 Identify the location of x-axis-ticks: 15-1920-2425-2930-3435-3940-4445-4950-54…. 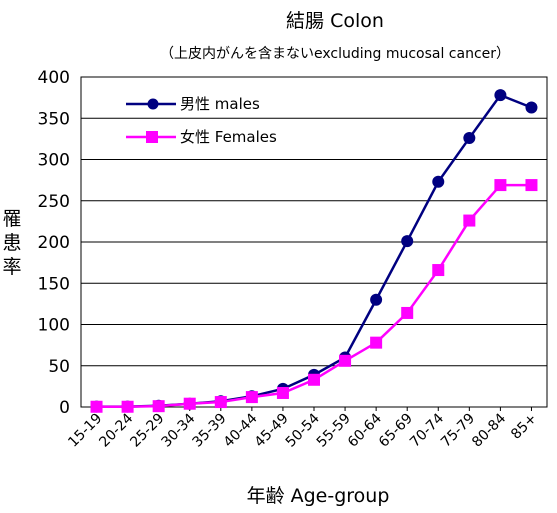
(302, 429).